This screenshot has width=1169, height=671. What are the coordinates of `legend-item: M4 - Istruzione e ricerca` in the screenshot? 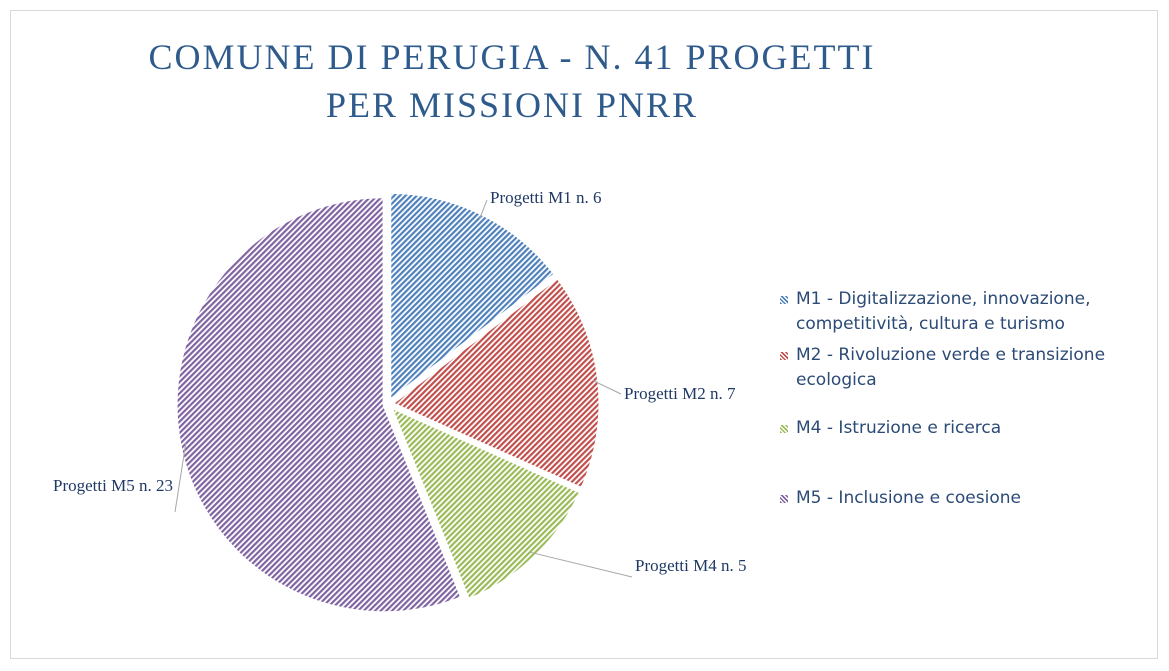 It's located at (973, 428).